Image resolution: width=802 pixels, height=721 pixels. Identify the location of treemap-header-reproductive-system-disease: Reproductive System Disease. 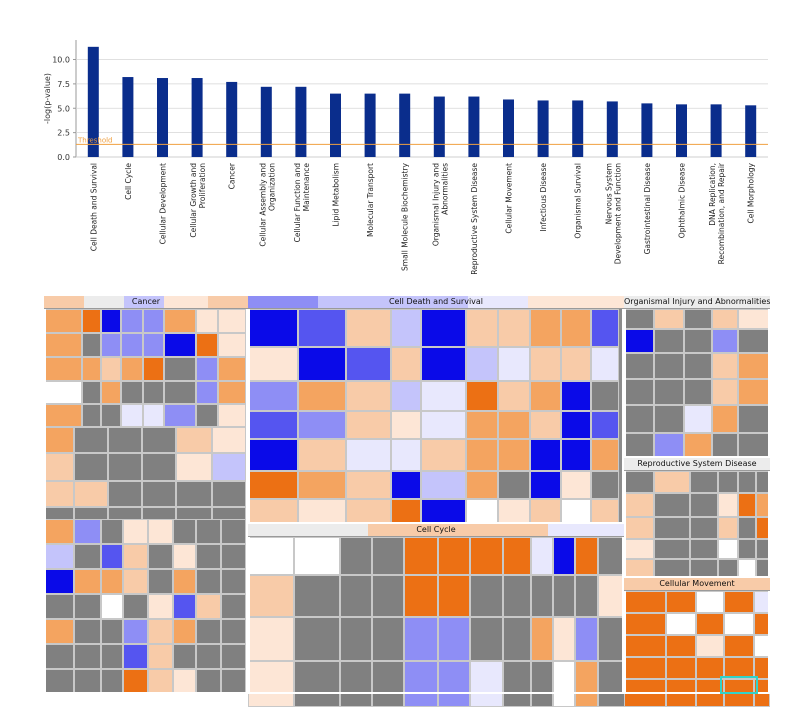
(697, 464).